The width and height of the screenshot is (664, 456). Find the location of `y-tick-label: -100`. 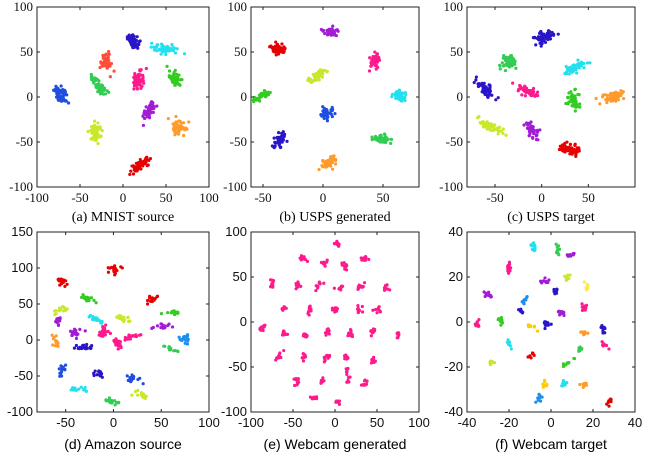

y-tick-label: -100 is located at coordinates (451, 186).